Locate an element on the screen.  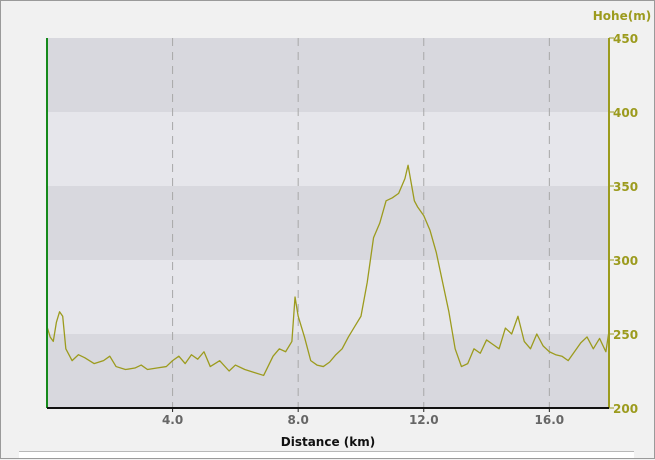
y-tick-label: 450 is located at coordinates (625, 39).